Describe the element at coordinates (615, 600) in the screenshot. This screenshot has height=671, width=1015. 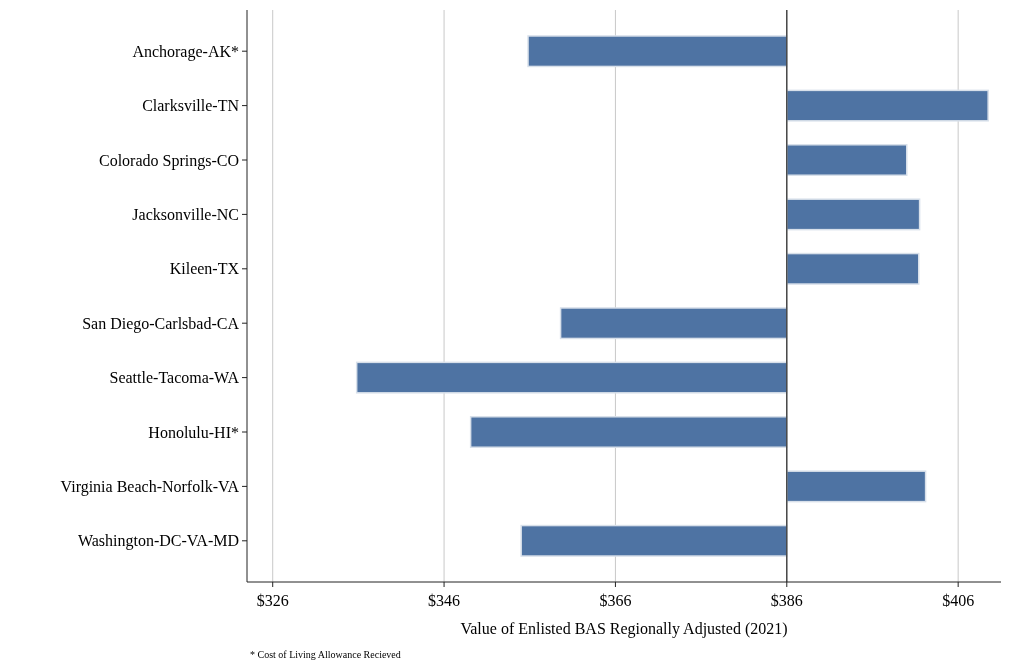
I see `x-tick-label: $366` at that location.